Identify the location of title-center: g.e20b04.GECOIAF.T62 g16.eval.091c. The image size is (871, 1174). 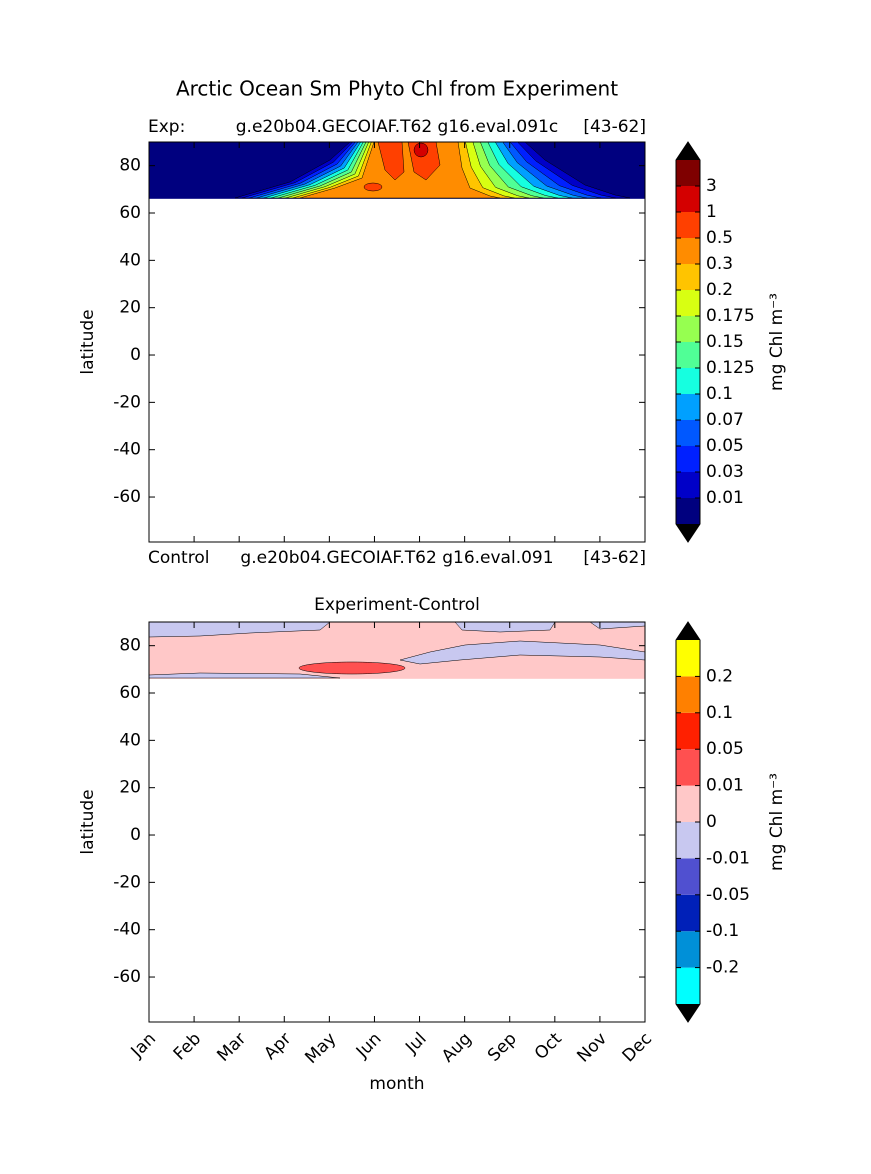
(397, 127).